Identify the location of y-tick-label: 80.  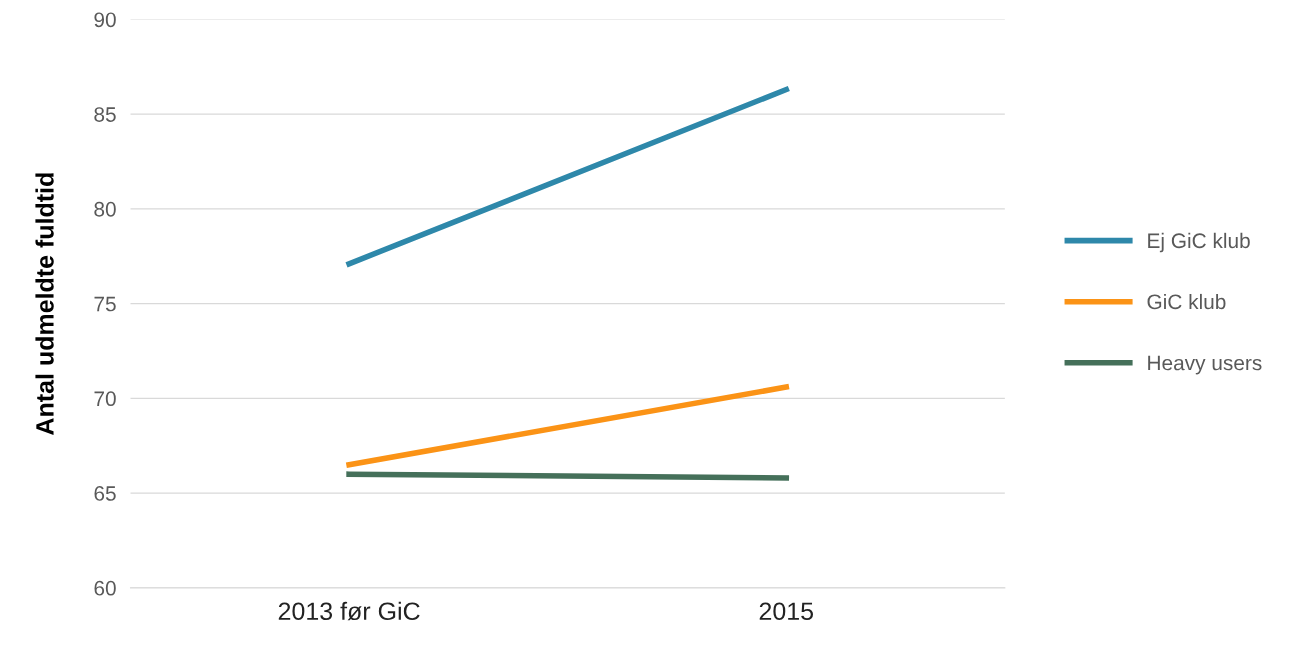
(105, 209).